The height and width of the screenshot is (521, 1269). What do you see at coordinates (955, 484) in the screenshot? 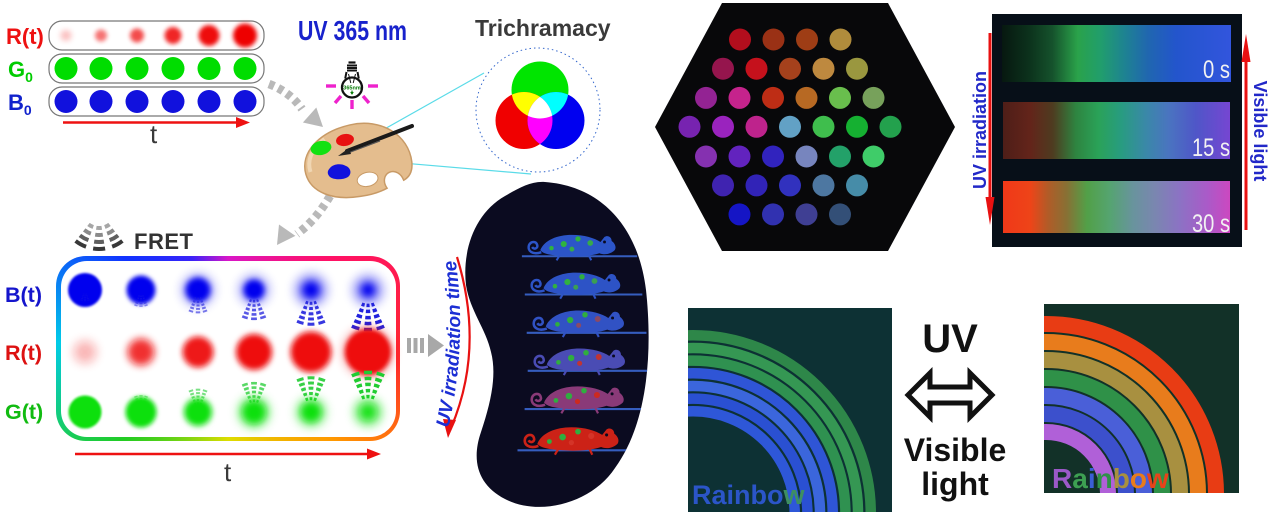
I see `svg-text: light` at bounding box center [955, 484].